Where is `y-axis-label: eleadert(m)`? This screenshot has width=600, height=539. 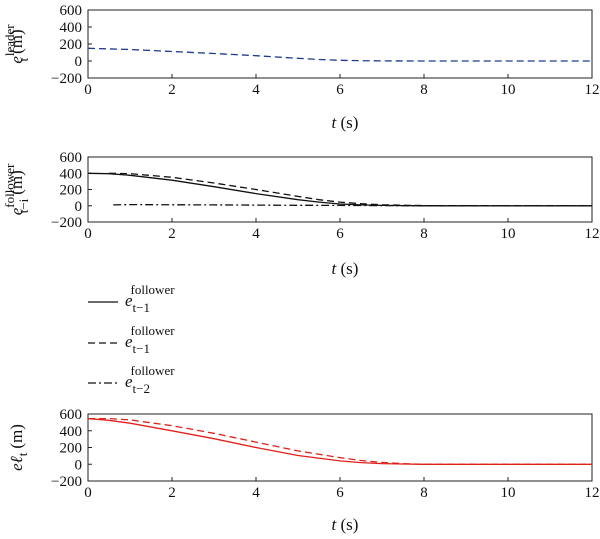 y-axis-label: eleadert(m) is located at coordinates (16, 44).